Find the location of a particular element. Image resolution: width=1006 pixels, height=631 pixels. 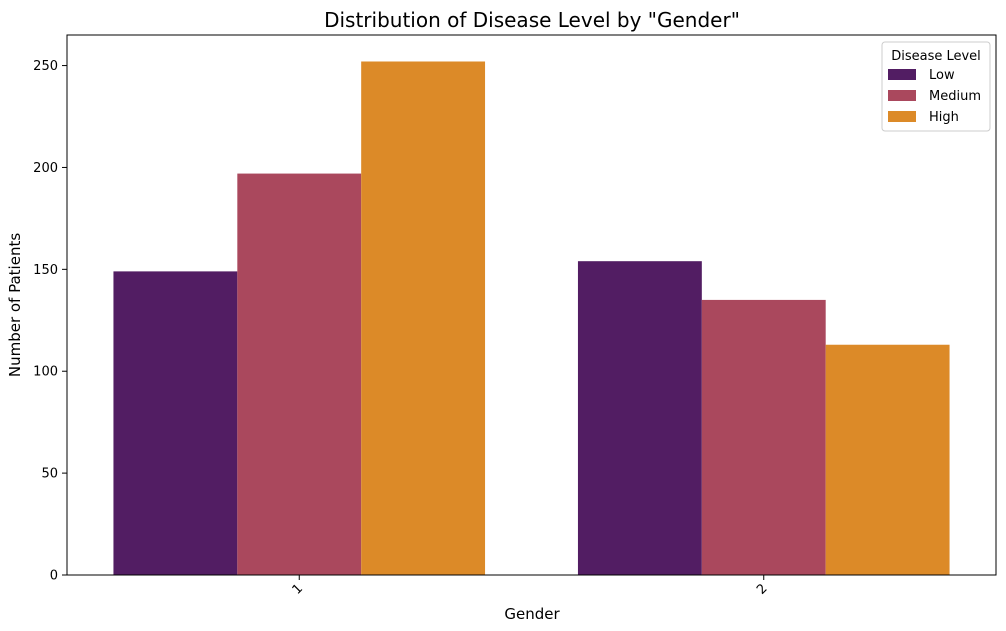

legend-items: Low Medium High is located at coordinates (934, 96).